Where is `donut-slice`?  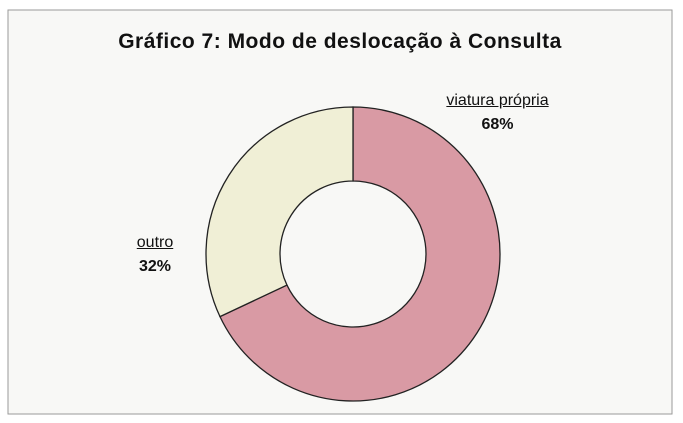
donut-slice is located at coordinates (279, 212).